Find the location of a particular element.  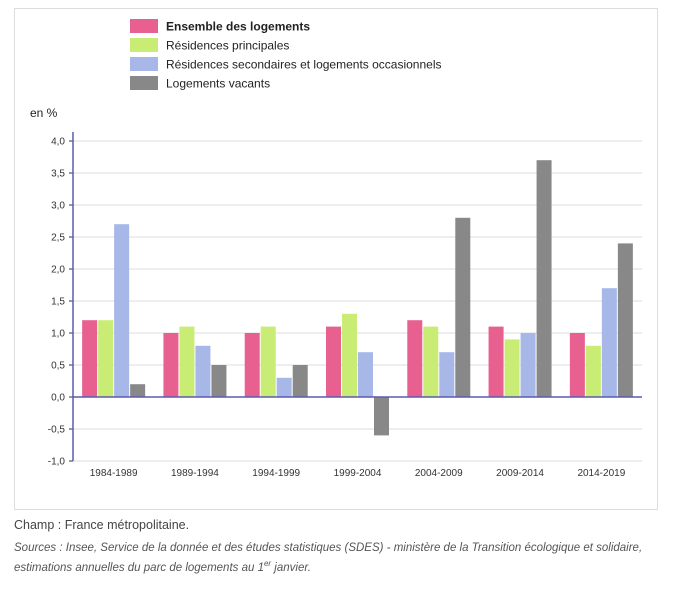

y-tick-label: 2,0 is located at coordinates (58, 270).